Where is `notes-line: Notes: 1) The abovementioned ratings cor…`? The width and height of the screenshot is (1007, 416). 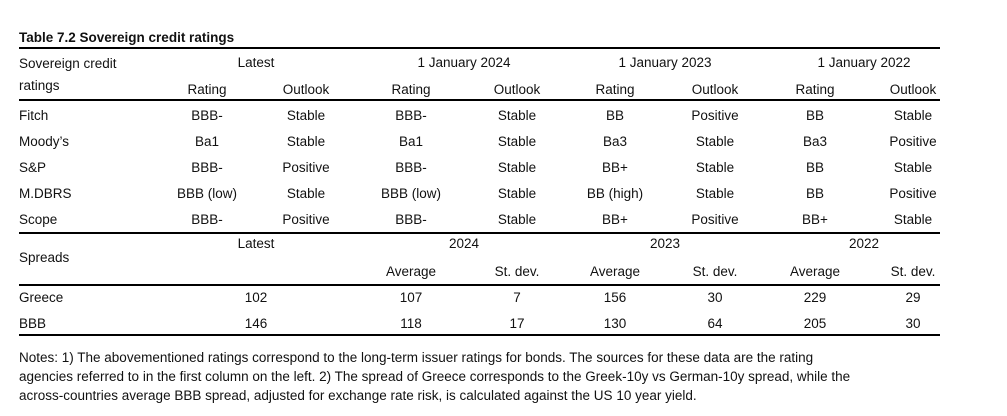 notes-line: Notes: 1) The abovementioned ratings cor… is located at coordinates (416, 357).